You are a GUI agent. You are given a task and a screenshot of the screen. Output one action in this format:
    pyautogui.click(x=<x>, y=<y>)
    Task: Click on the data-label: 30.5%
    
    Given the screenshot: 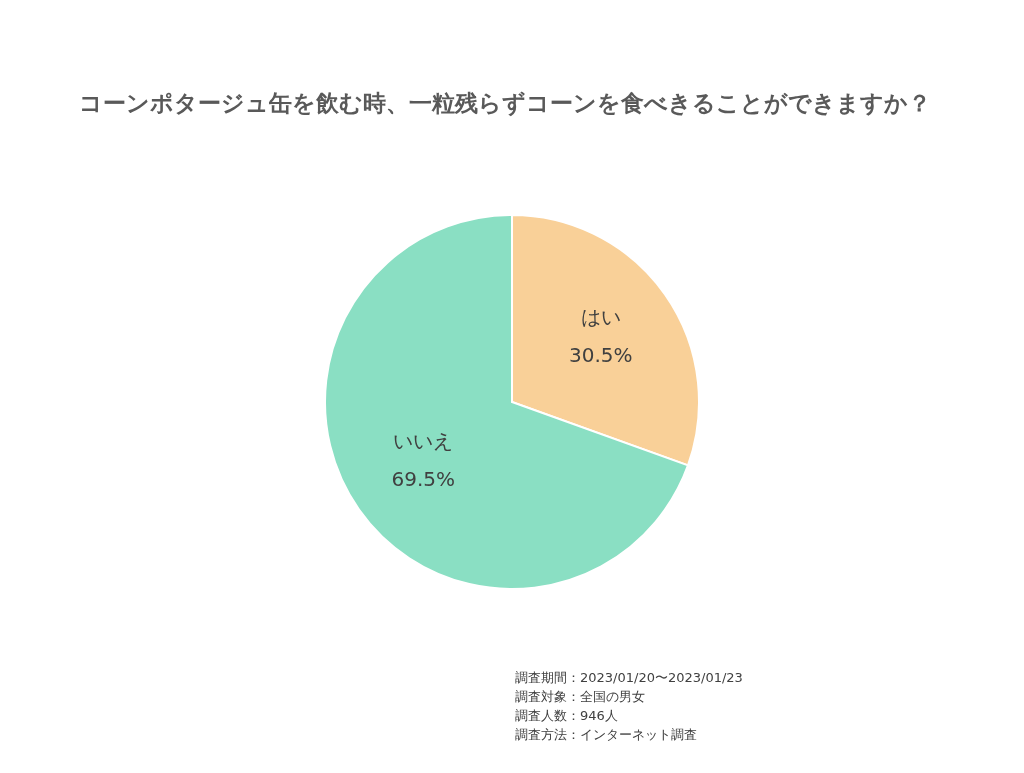 What is the action you would take?
    pyautogui.click(x=600, y=354)
    